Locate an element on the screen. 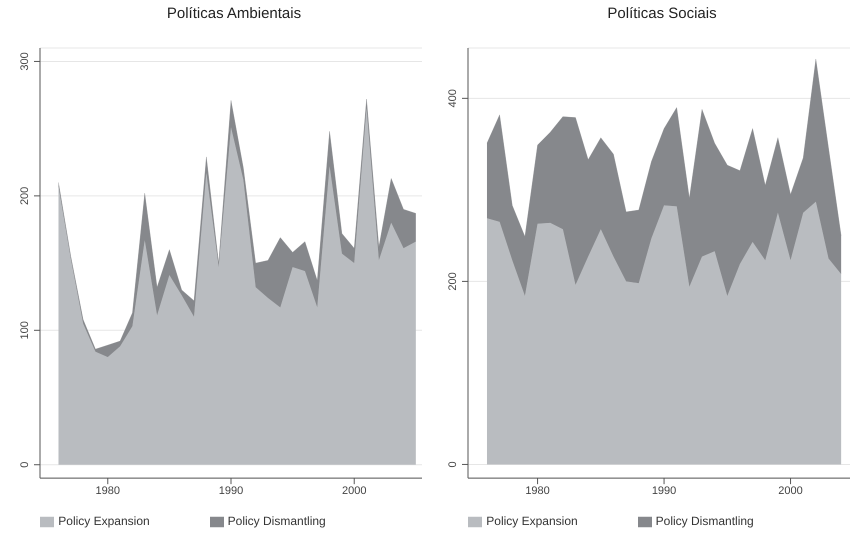  chart-title: Políticas Ambientais is located at coordinates (234, 14).